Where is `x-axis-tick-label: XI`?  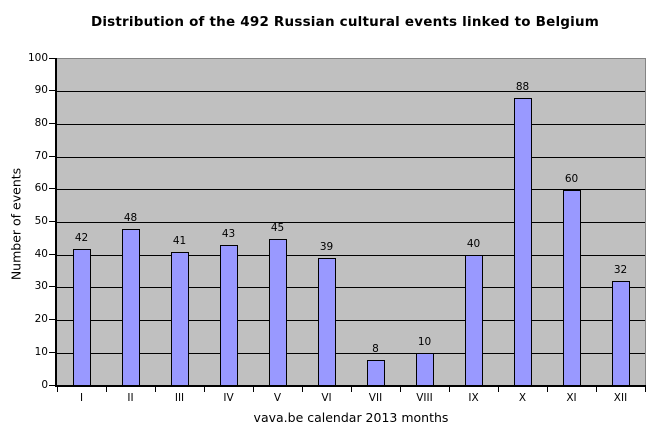 x-axis-tick-label: XI is located at coordinates (571, 398).